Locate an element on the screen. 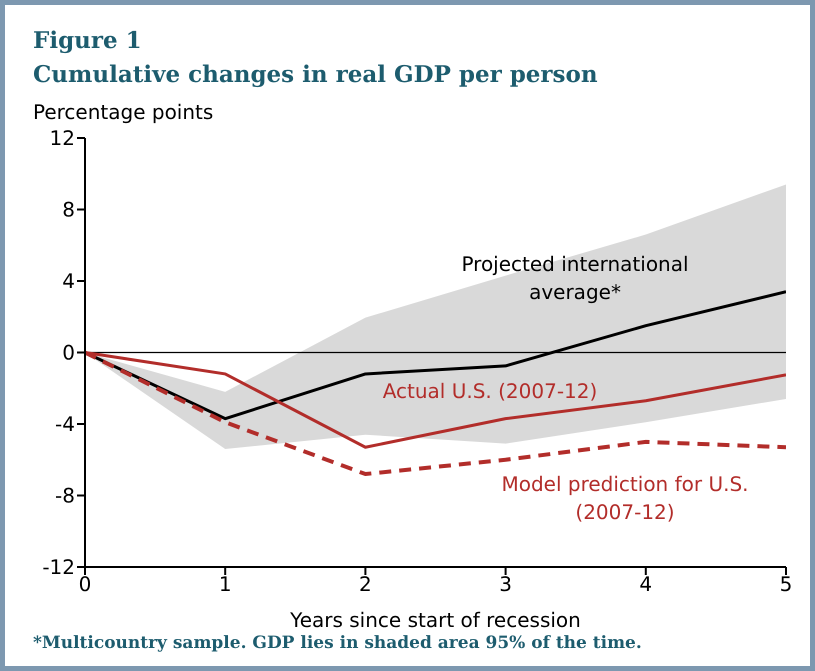 This screenshot has height=671, width=815. y-tick-label: 12 is located at coordinates (62, 138).